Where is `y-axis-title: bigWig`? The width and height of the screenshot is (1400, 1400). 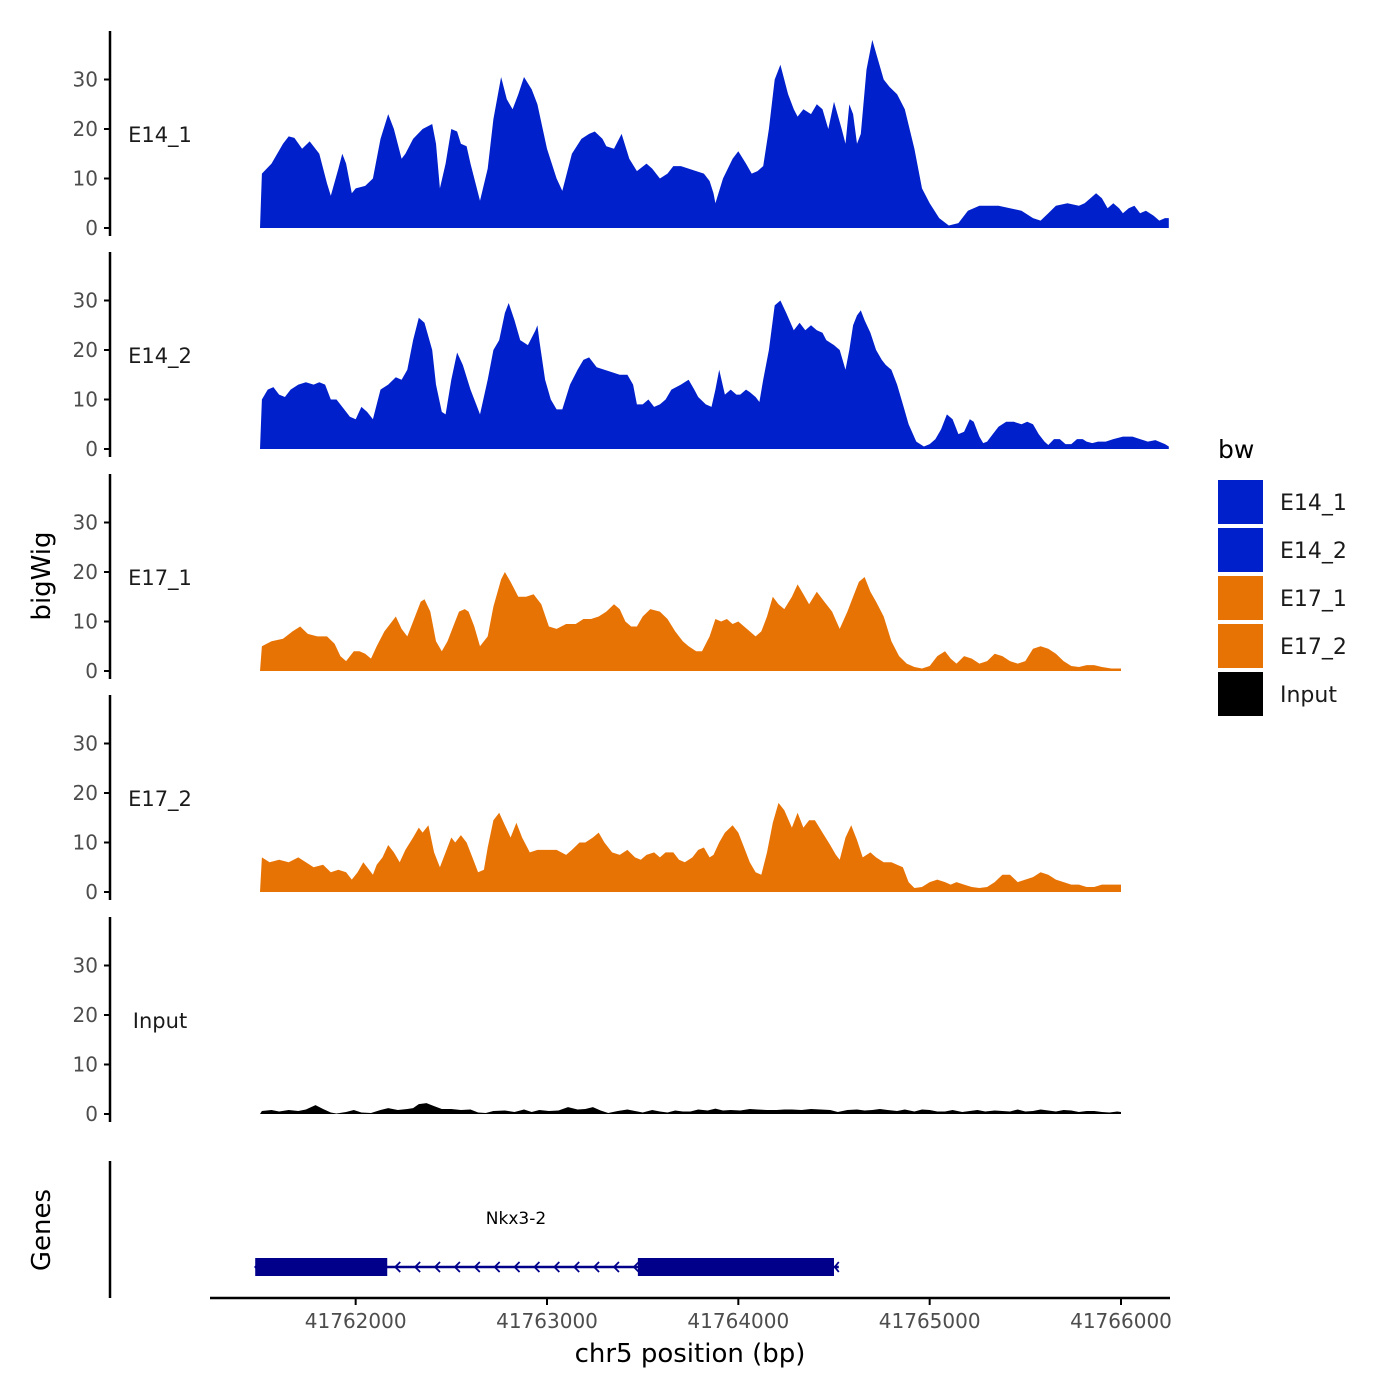 y-axis-title: bigWig is located at coordinates (42, 575).